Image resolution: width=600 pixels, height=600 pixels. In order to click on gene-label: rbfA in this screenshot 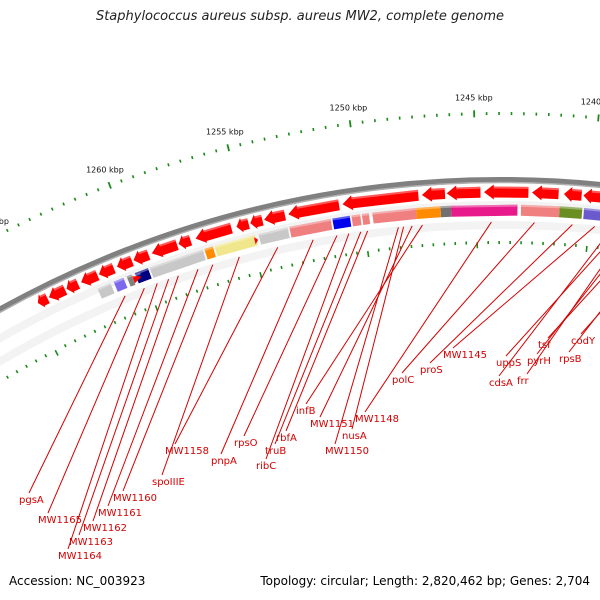, I will do `click(286, 438)`.